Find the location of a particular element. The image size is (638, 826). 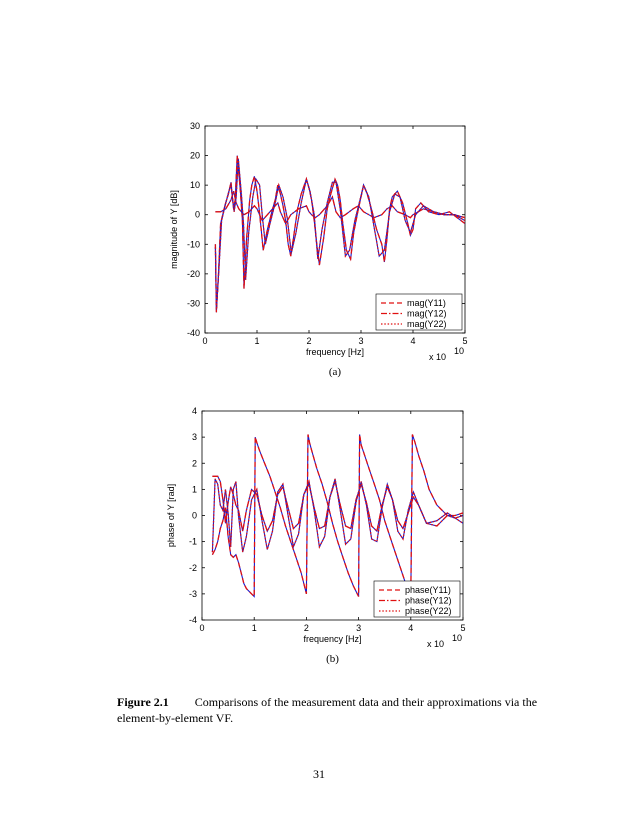

y-tick-label: 2 is located at coordinates (194, 463).